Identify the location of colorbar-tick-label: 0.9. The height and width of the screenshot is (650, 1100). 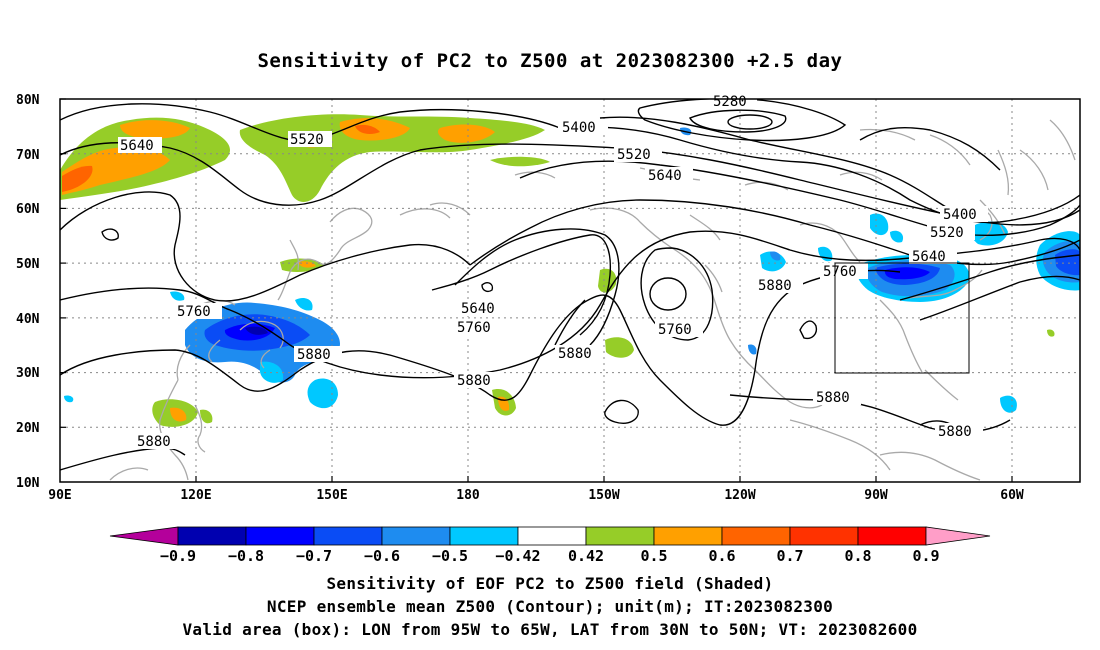
(925, 556).